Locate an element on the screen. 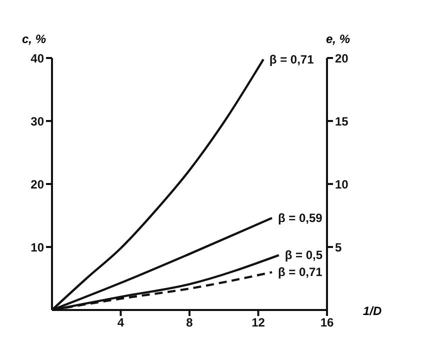 Image resolution: width=421 pixels, height=352 pixels. y2-tick-label: 10 is located at coordinates (342, 184).